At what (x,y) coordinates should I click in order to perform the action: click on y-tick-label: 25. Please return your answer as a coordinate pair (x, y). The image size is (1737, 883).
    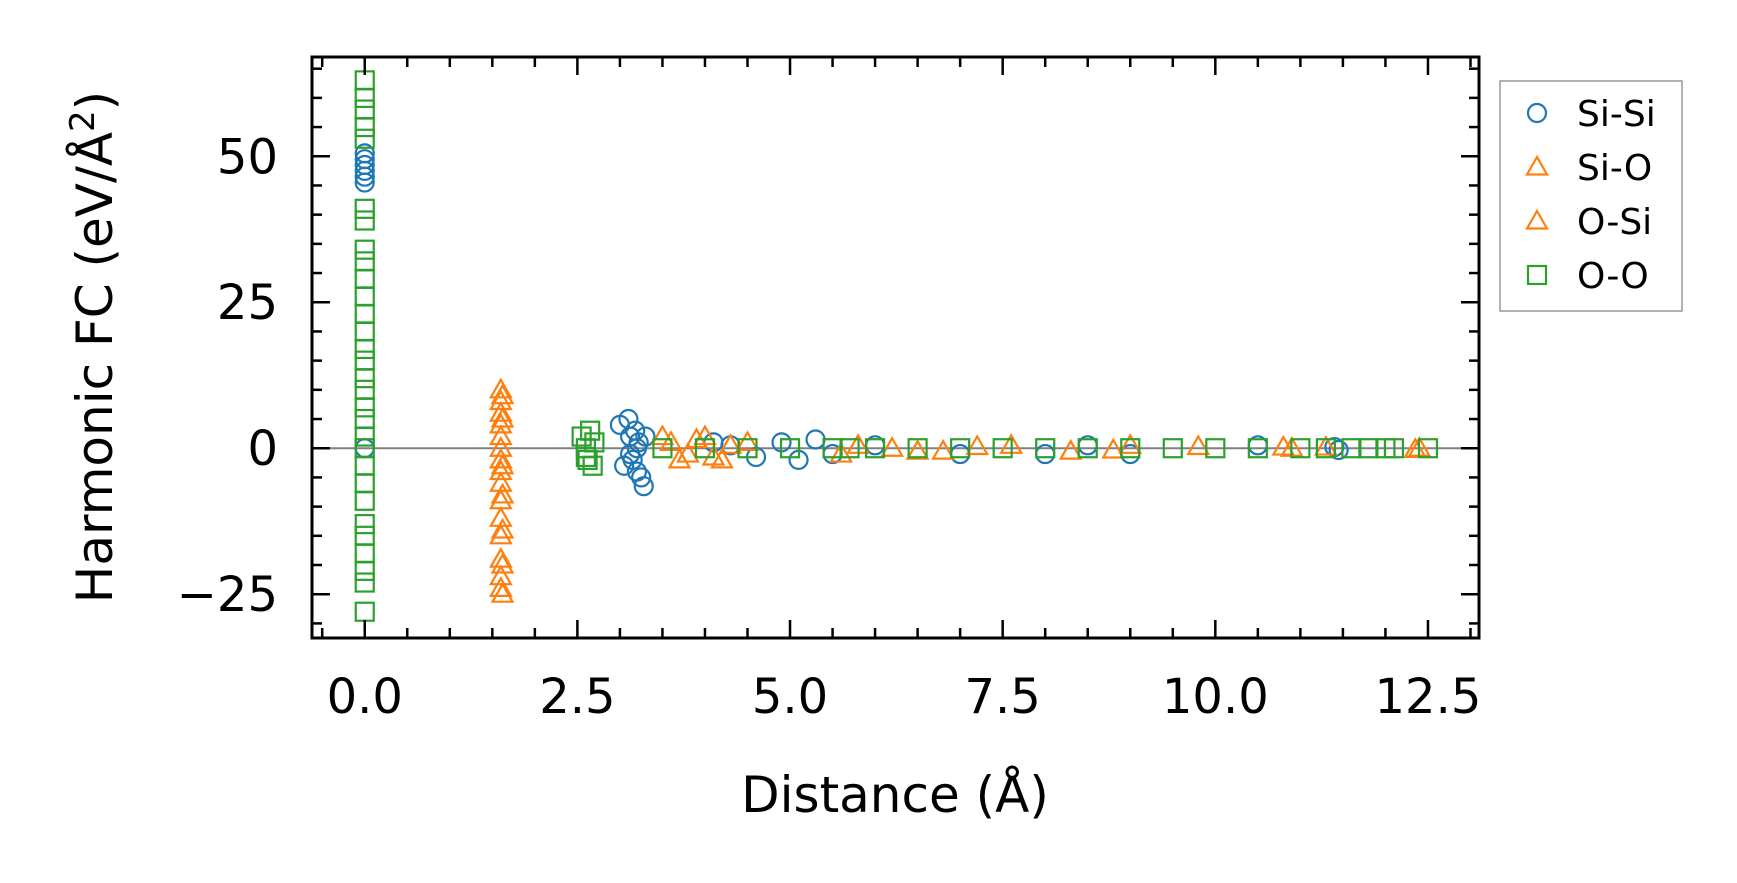
    Looking at the image, I should click on (247, 303).